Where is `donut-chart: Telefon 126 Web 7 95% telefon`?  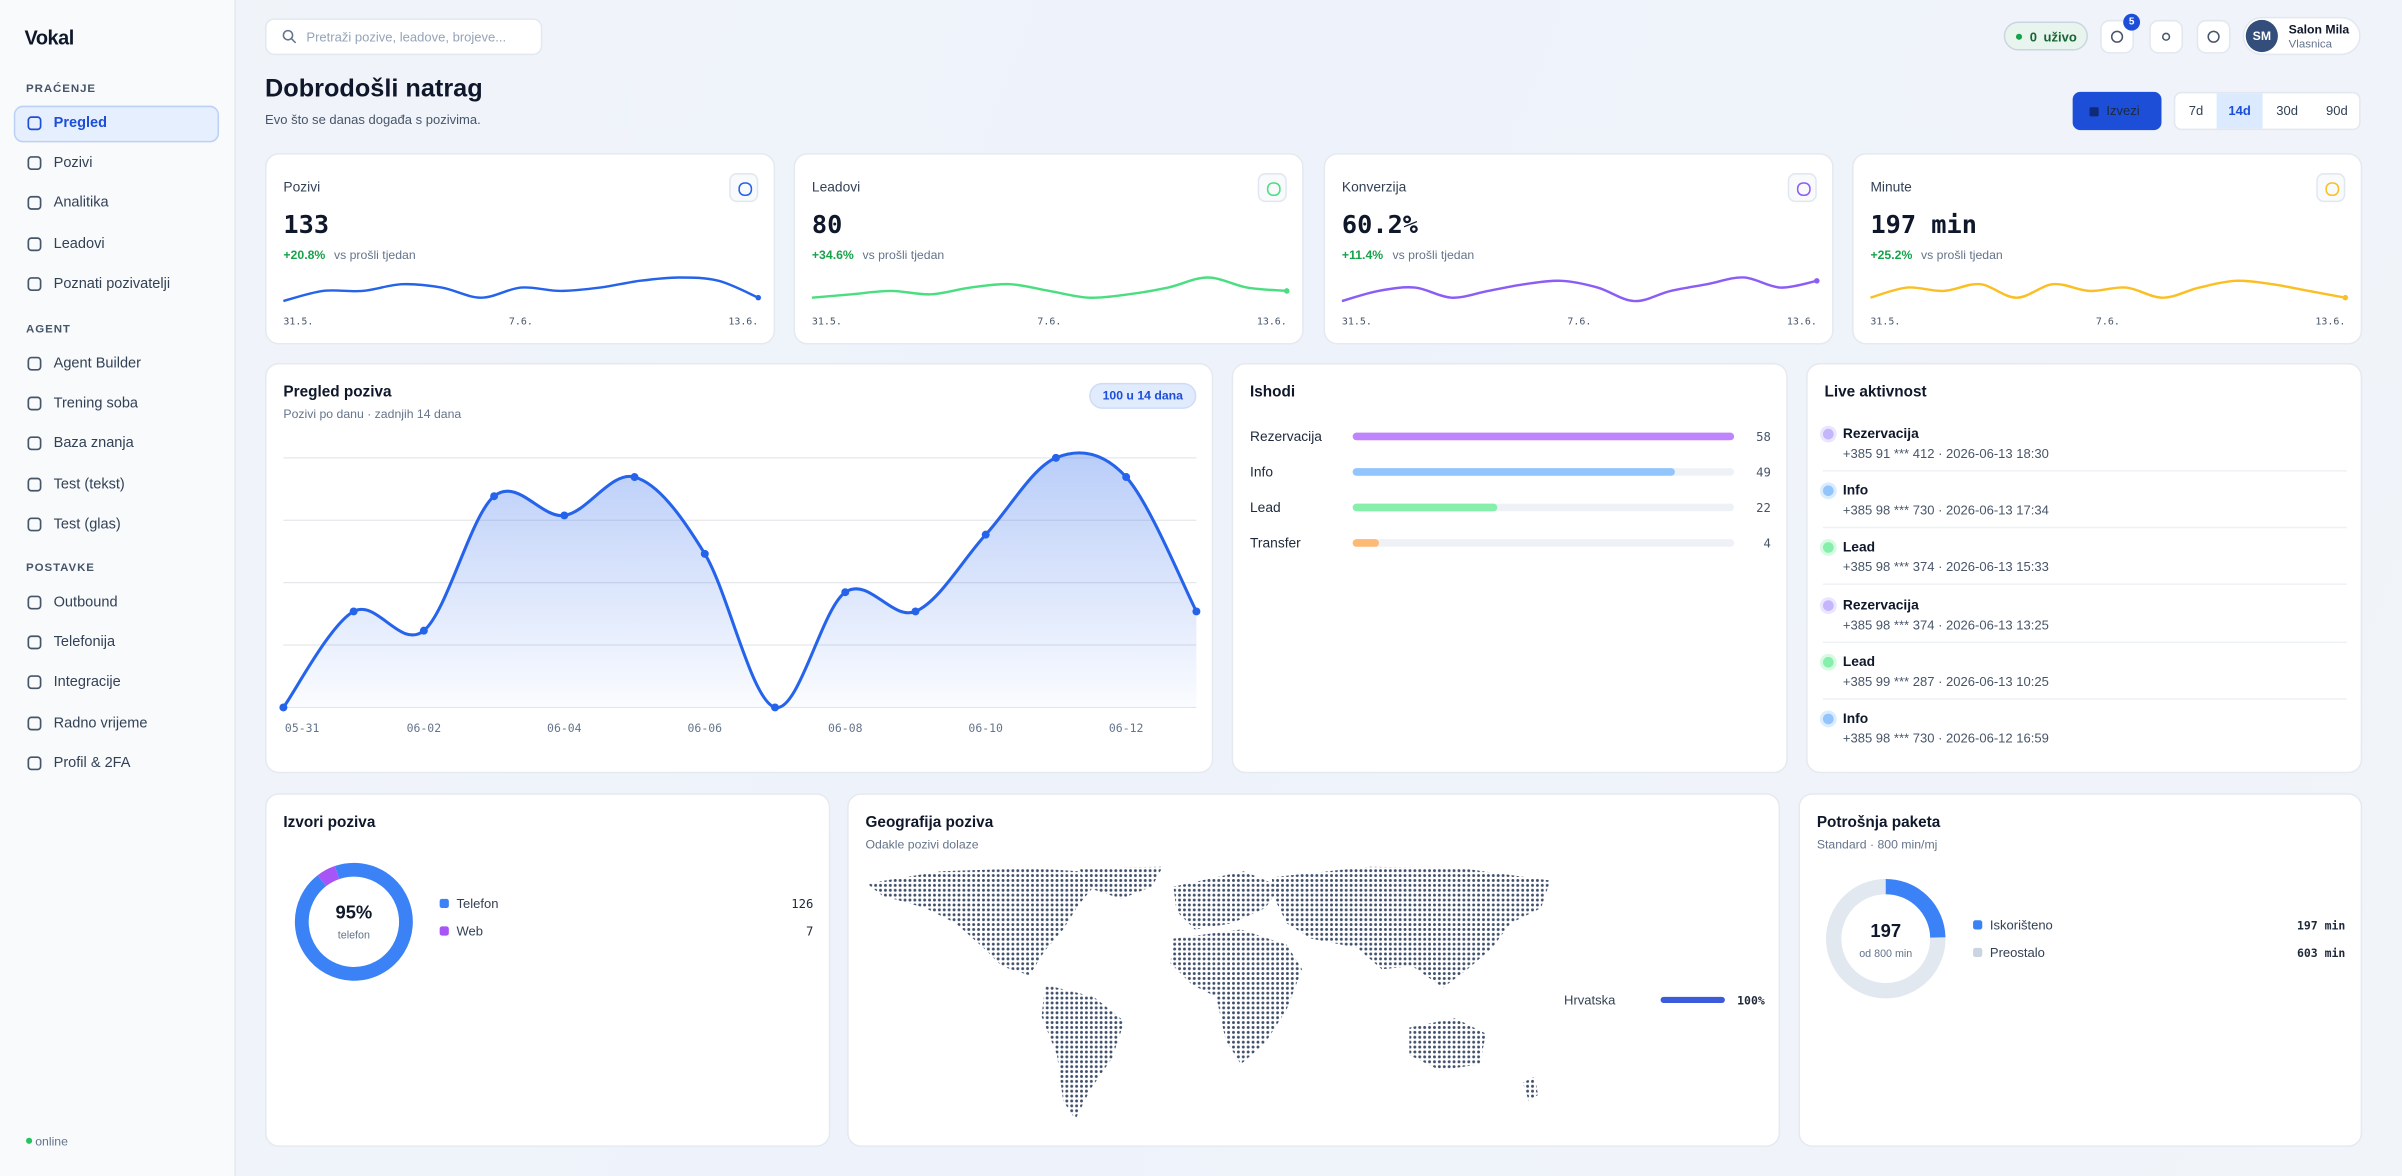
donut-chart: Telefon 126 Web 7 95% telefon is located at coordinates (553, 921).